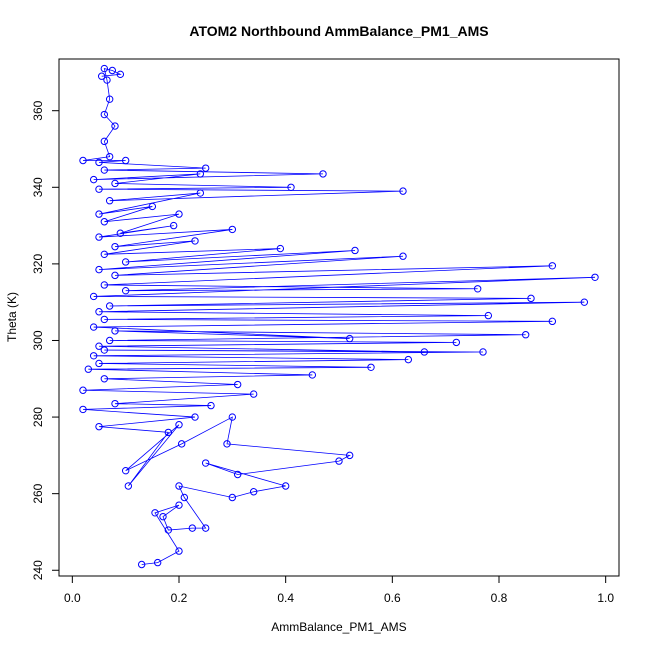 The height and width of the screenshot is (655, 650). Describe the element at coordinates (179, 598) in the screenshot. I see `x-tick-label: 0.2` at that location.